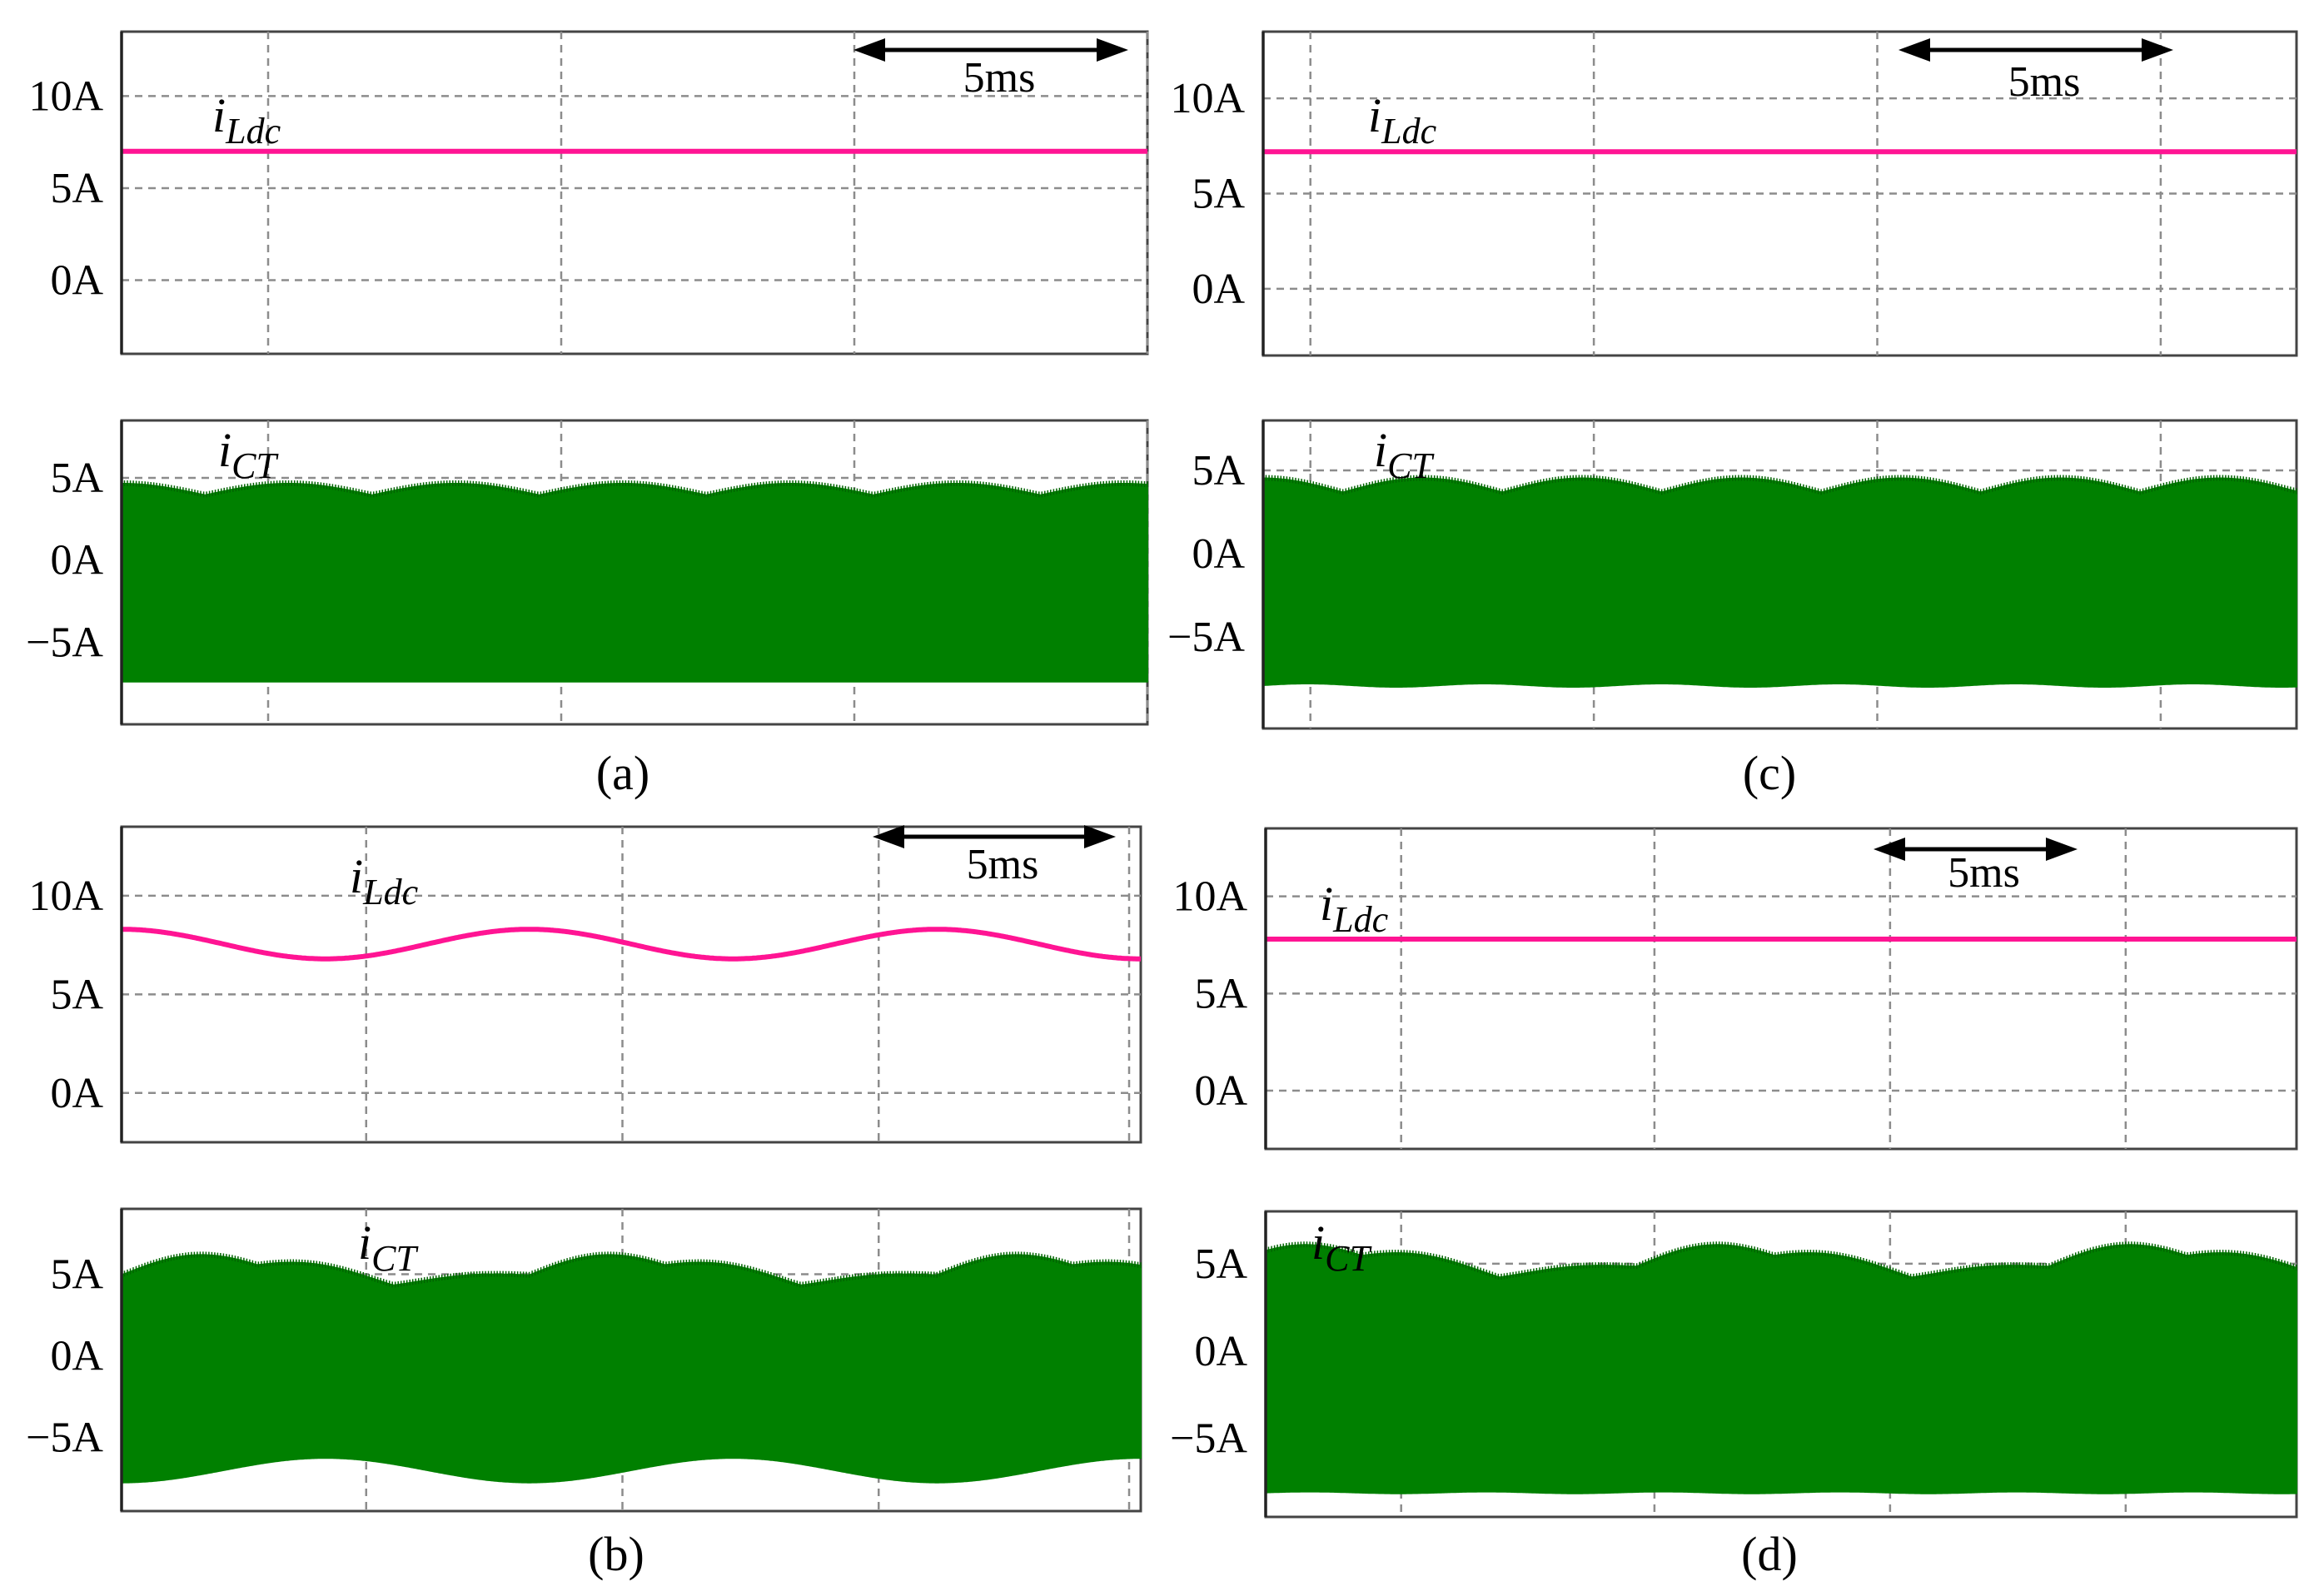 This screenshot has width=2314, height=1596. What do you see at coordinates (1208, 1439) in the screenshot?
I see `panel-d-bottom-ytick-label: −5A` at bounding box center [1208, 1439].